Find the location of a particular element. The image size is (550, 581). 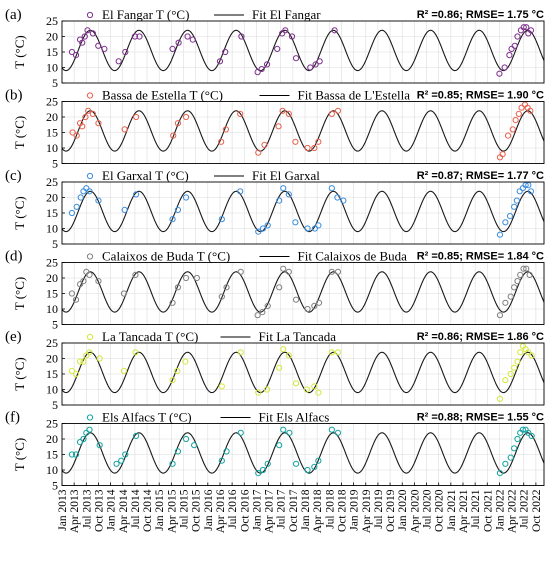

y-tick-label: 15 is located at coordinates (52, 133).